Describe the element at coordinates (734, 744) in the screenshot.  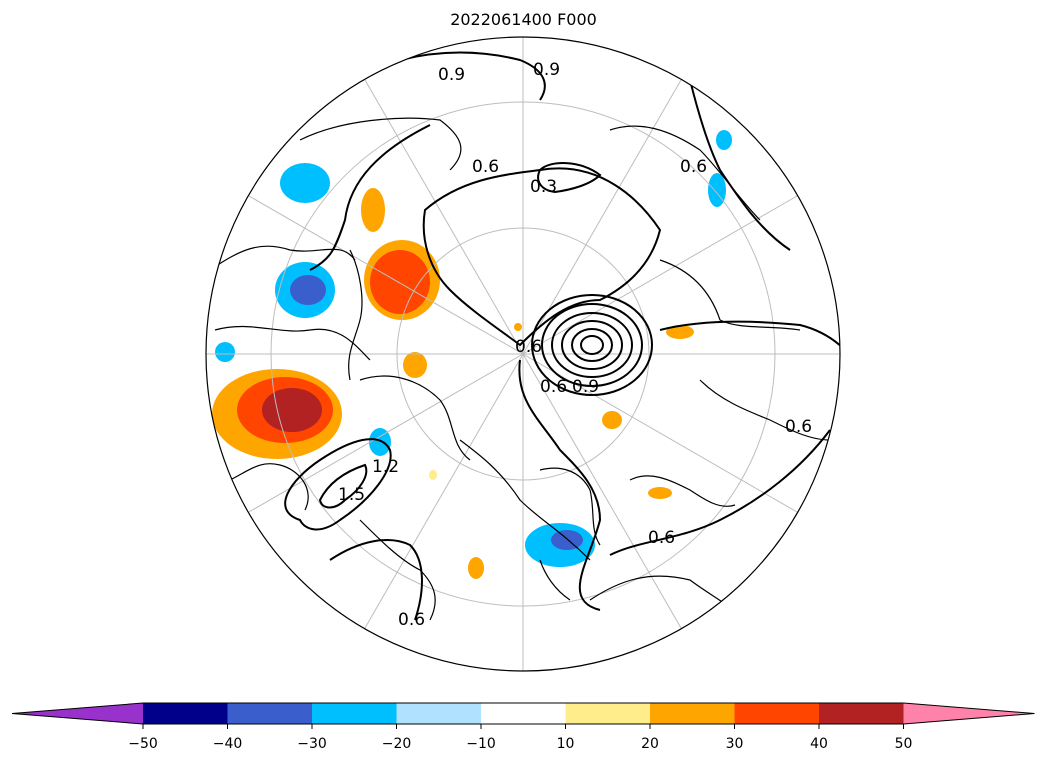
I see `colorbar-tick-label: 30` at that location.